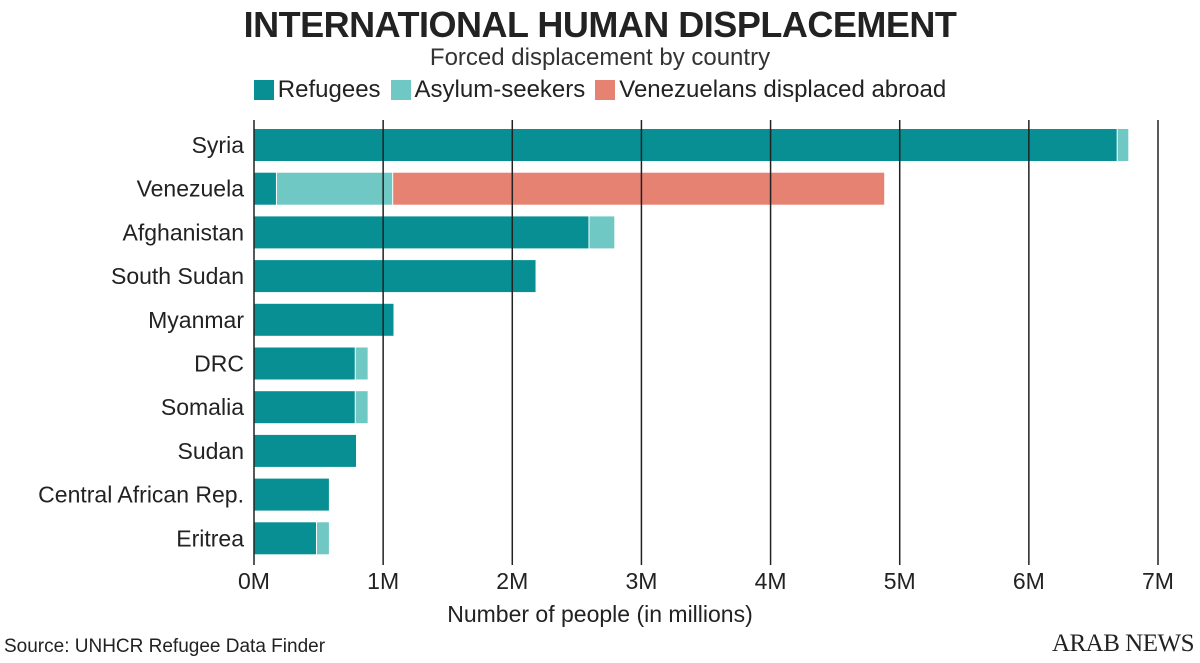 This screenshot has width=1200, height=663. What do you see at coordinates (500, 89) in the screenshot?
I see `legend-label: Asylum-seekers` at bounding box center [500, 89].